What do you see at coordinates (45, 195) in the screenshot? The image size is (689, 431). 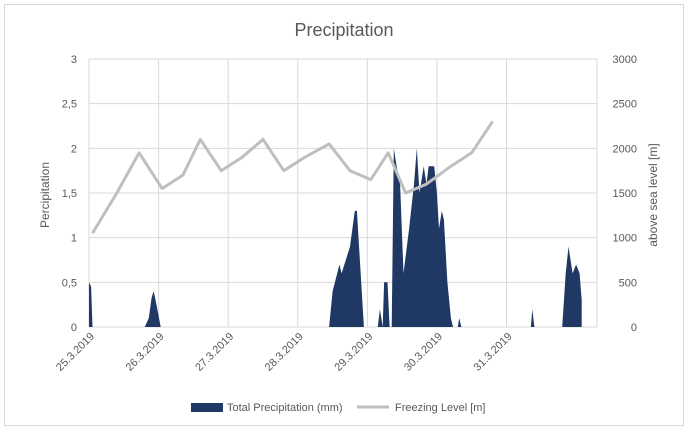 I see `y-left-axis-title: Percipitation` at bounding box center [45, 195].